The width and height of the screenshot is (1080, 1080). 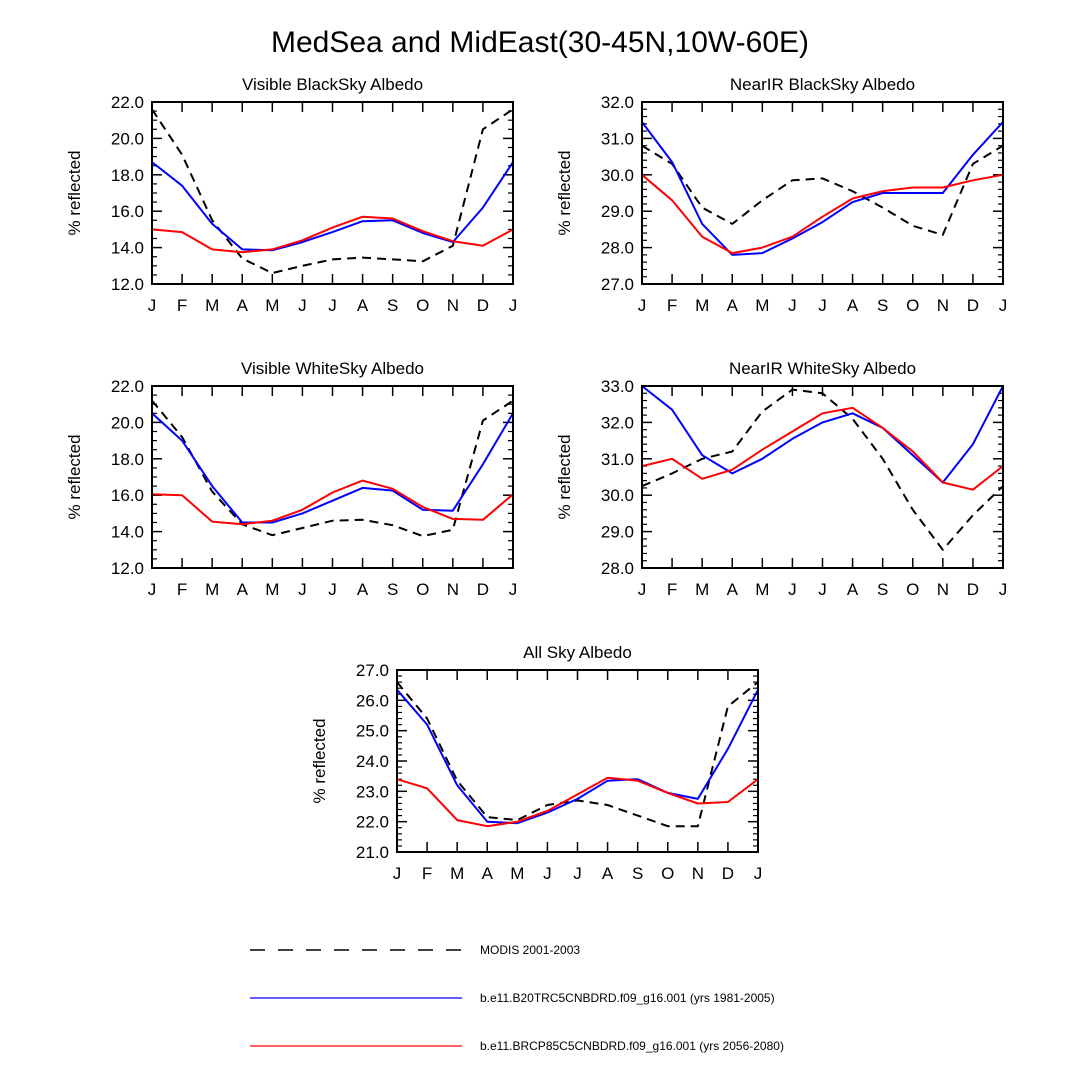 I want to click on y-tick-label: 20.0, so click(x=127, y=138).